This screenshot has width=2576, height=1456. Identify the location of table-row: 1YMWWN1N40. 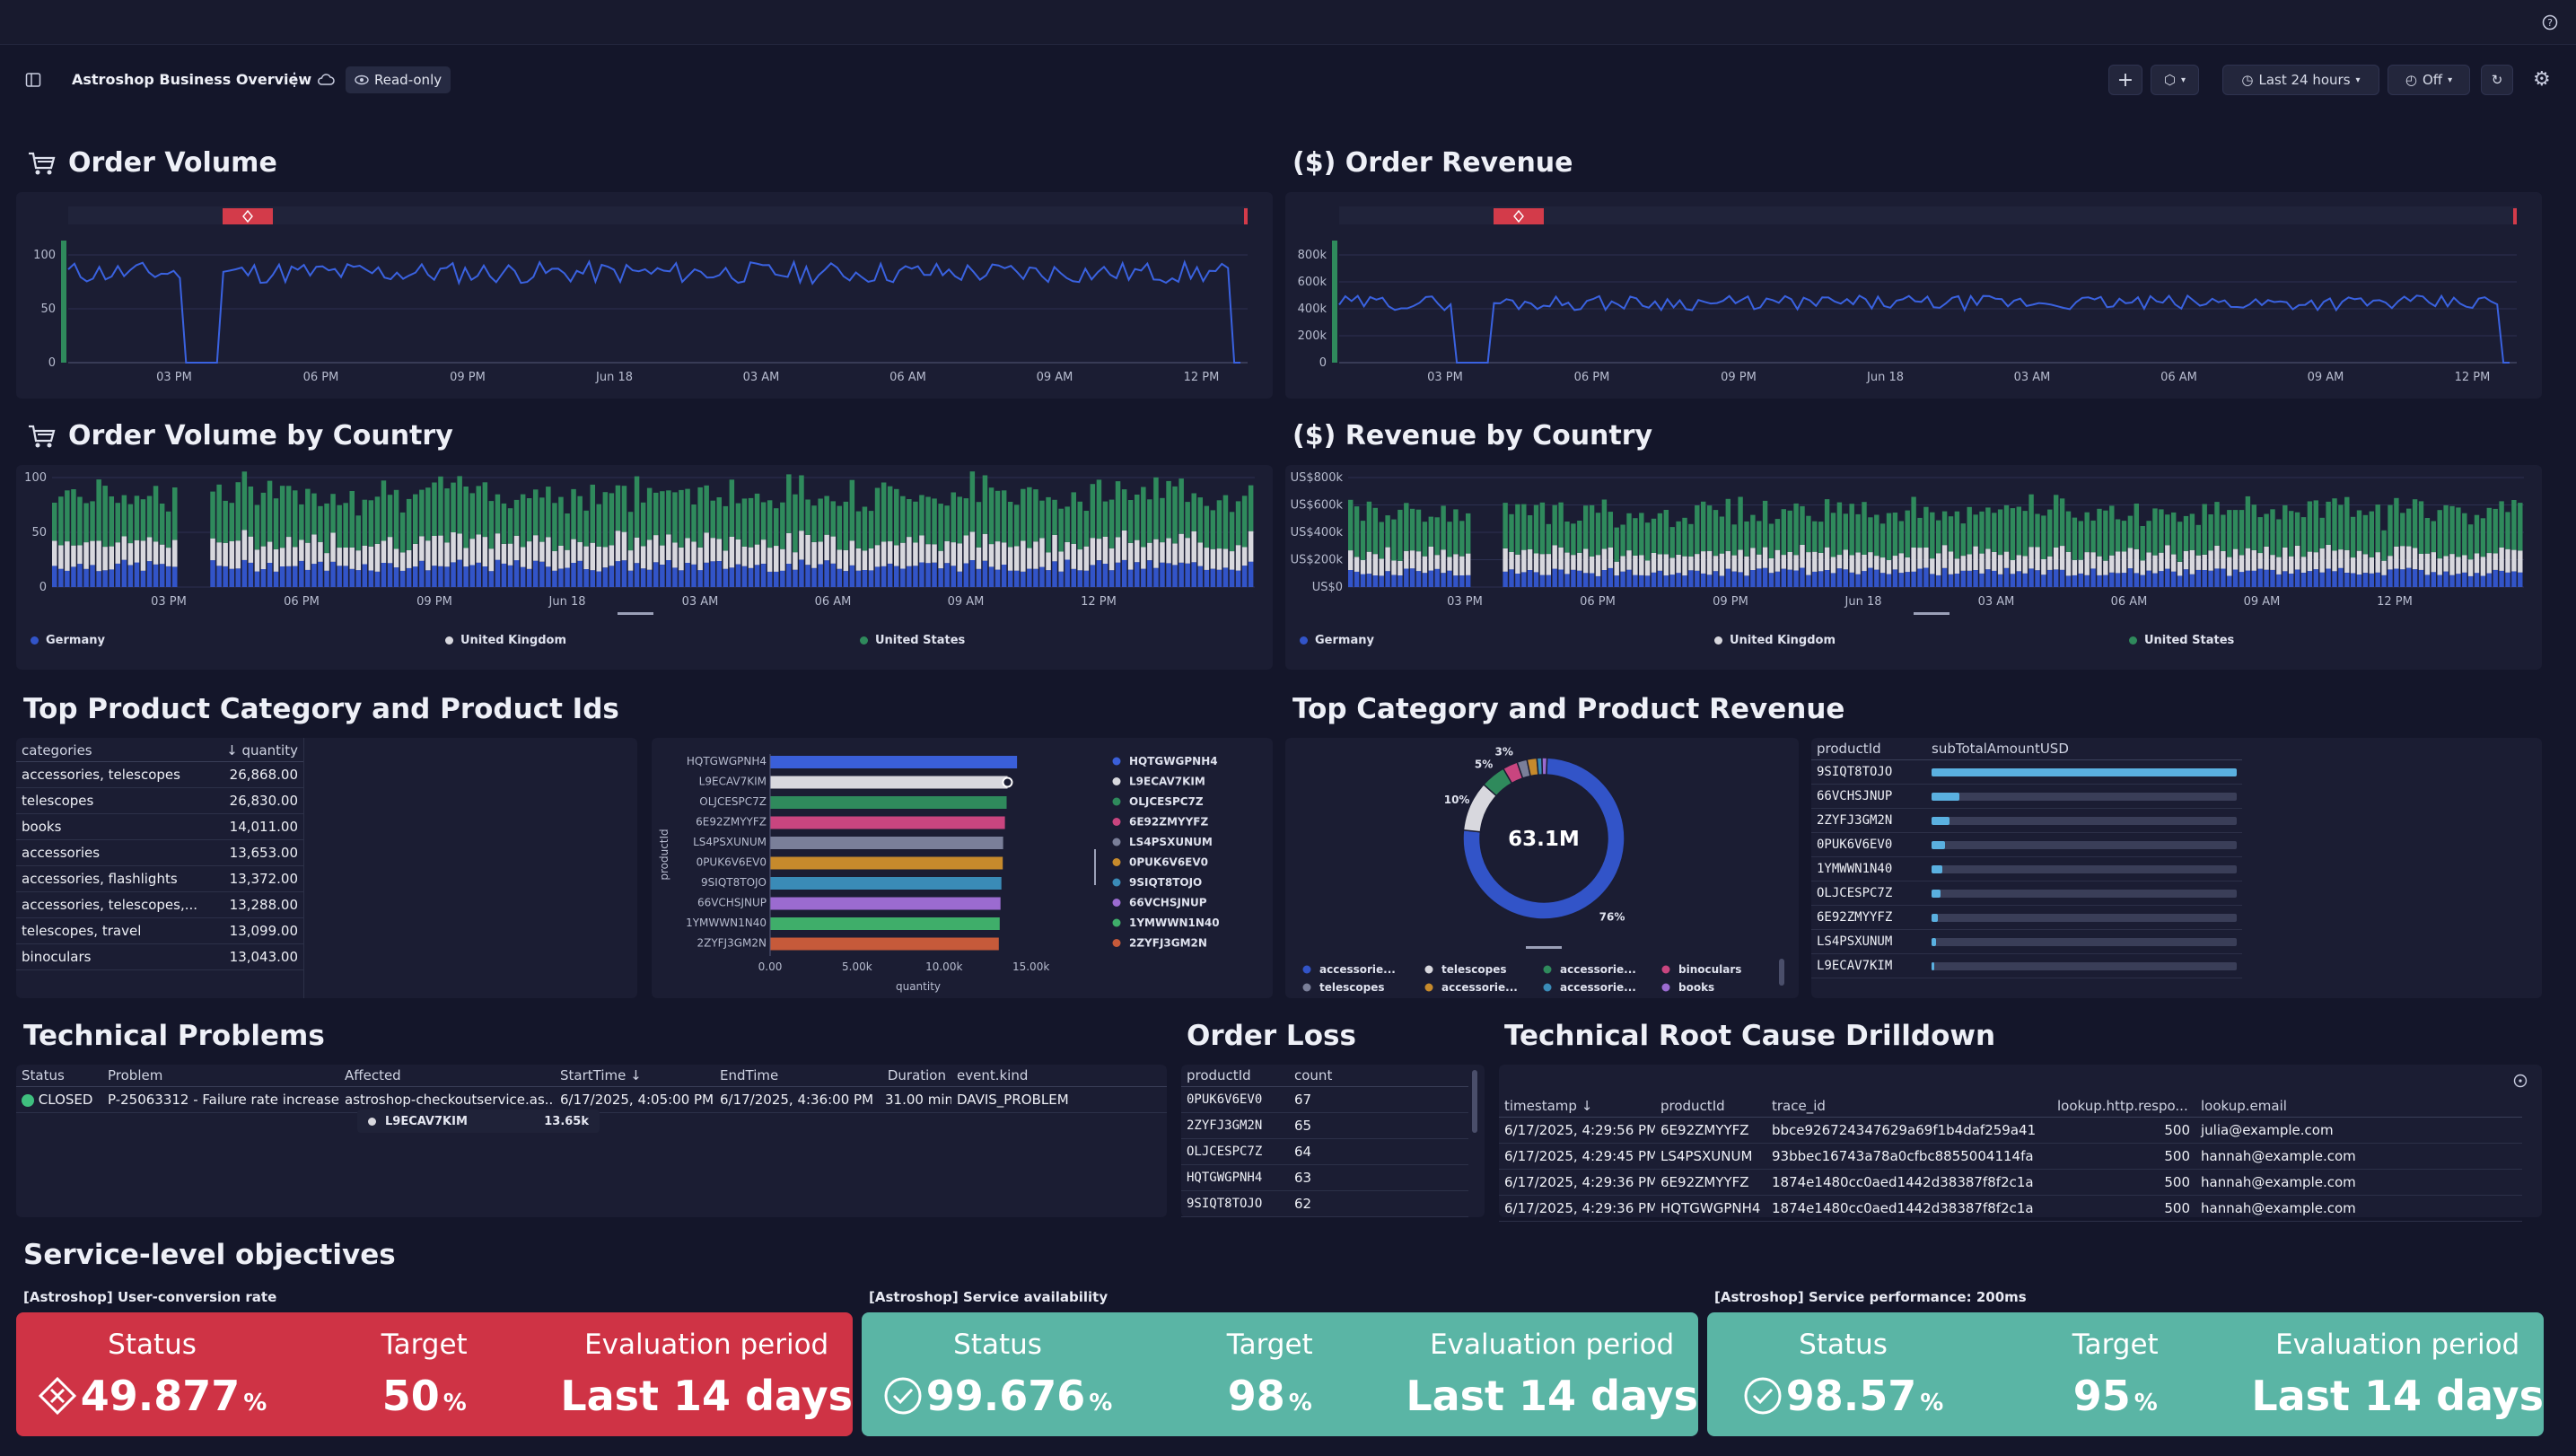
(2026, 869).